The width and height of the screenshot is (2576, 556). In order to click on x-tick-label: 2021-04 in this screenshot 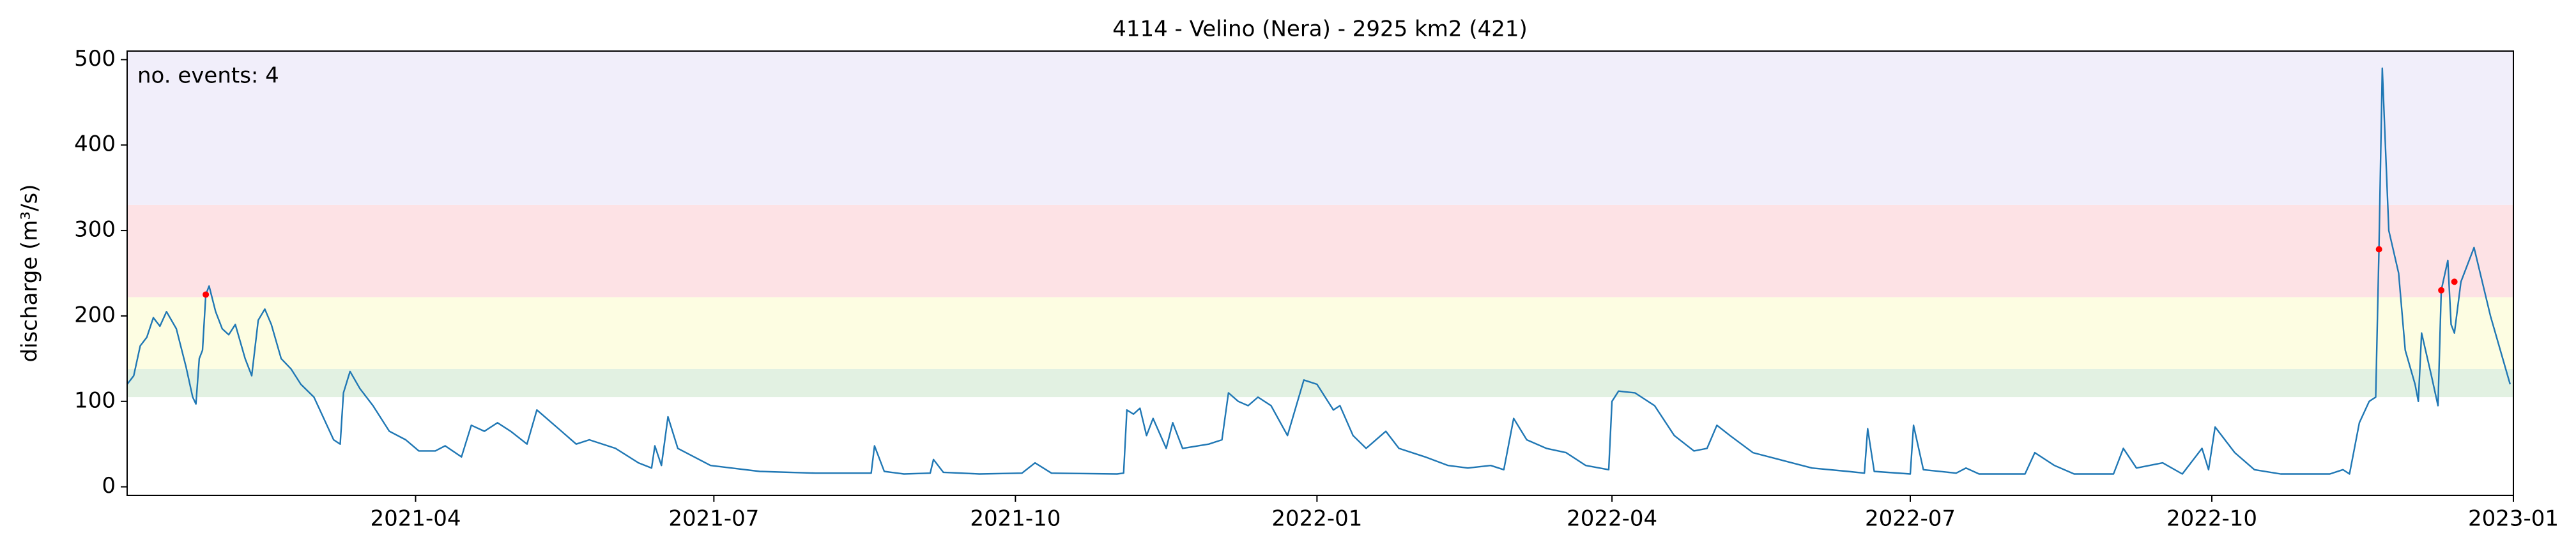, I will do `click(415, 519)`.